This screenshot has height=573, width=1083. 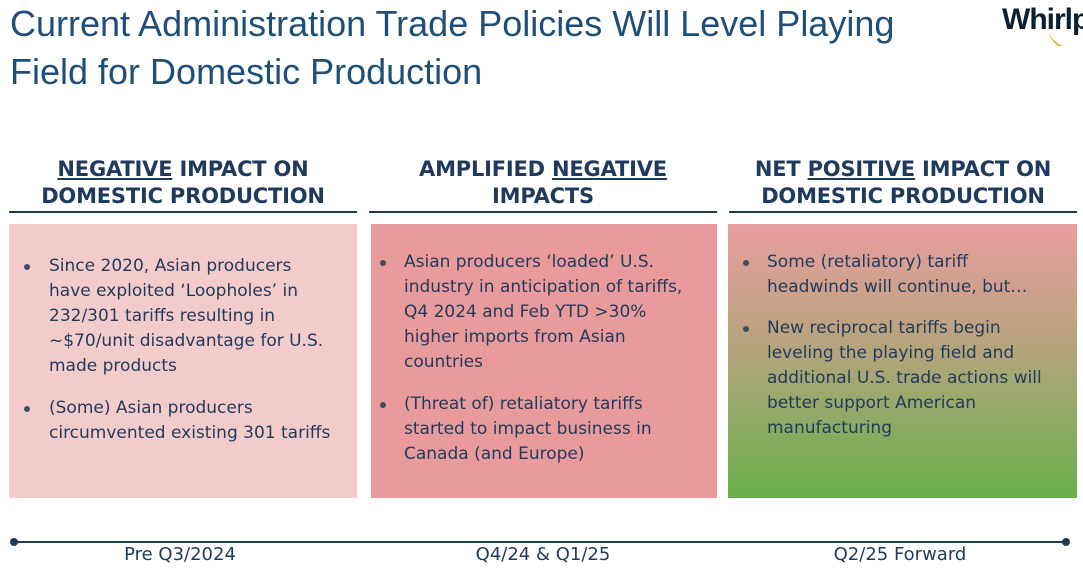 What do you see at coordinates (609, 169) in the screenshot?
I see `column-2-header-emphasis: NEGATIVE` at bounding box center [609, 169].